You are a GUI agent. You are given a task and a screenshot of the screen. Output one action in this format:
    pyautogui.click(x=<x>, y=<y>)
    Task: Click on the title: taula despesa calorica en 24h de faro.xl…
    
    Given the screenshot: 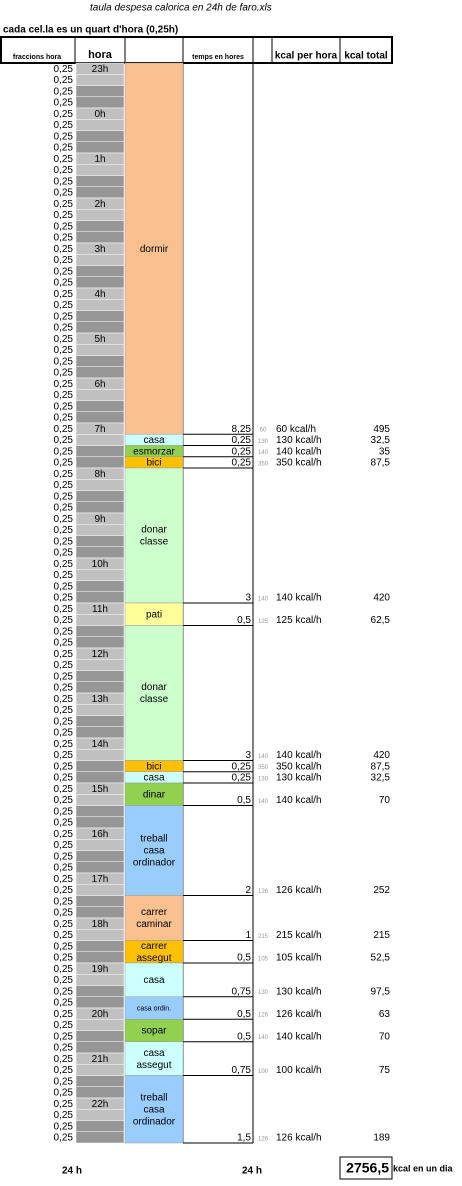 What is the action you would take?
    pyautogui.click(x=181, y=8)
    